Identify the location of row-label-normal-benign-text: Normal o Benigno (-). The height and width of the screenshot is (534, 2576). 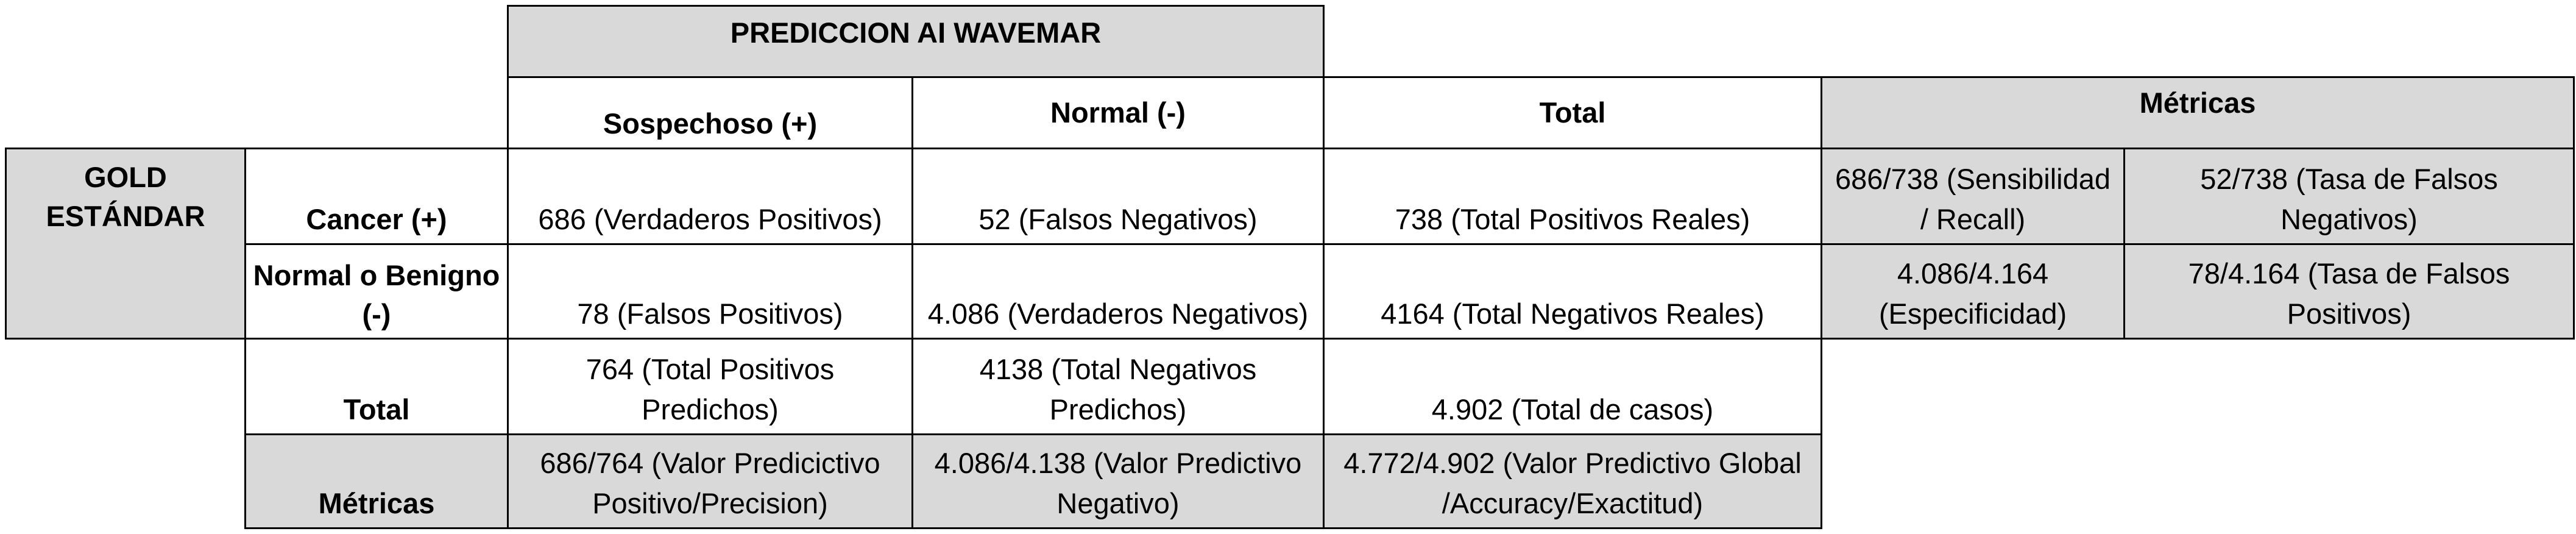
(376, 294).